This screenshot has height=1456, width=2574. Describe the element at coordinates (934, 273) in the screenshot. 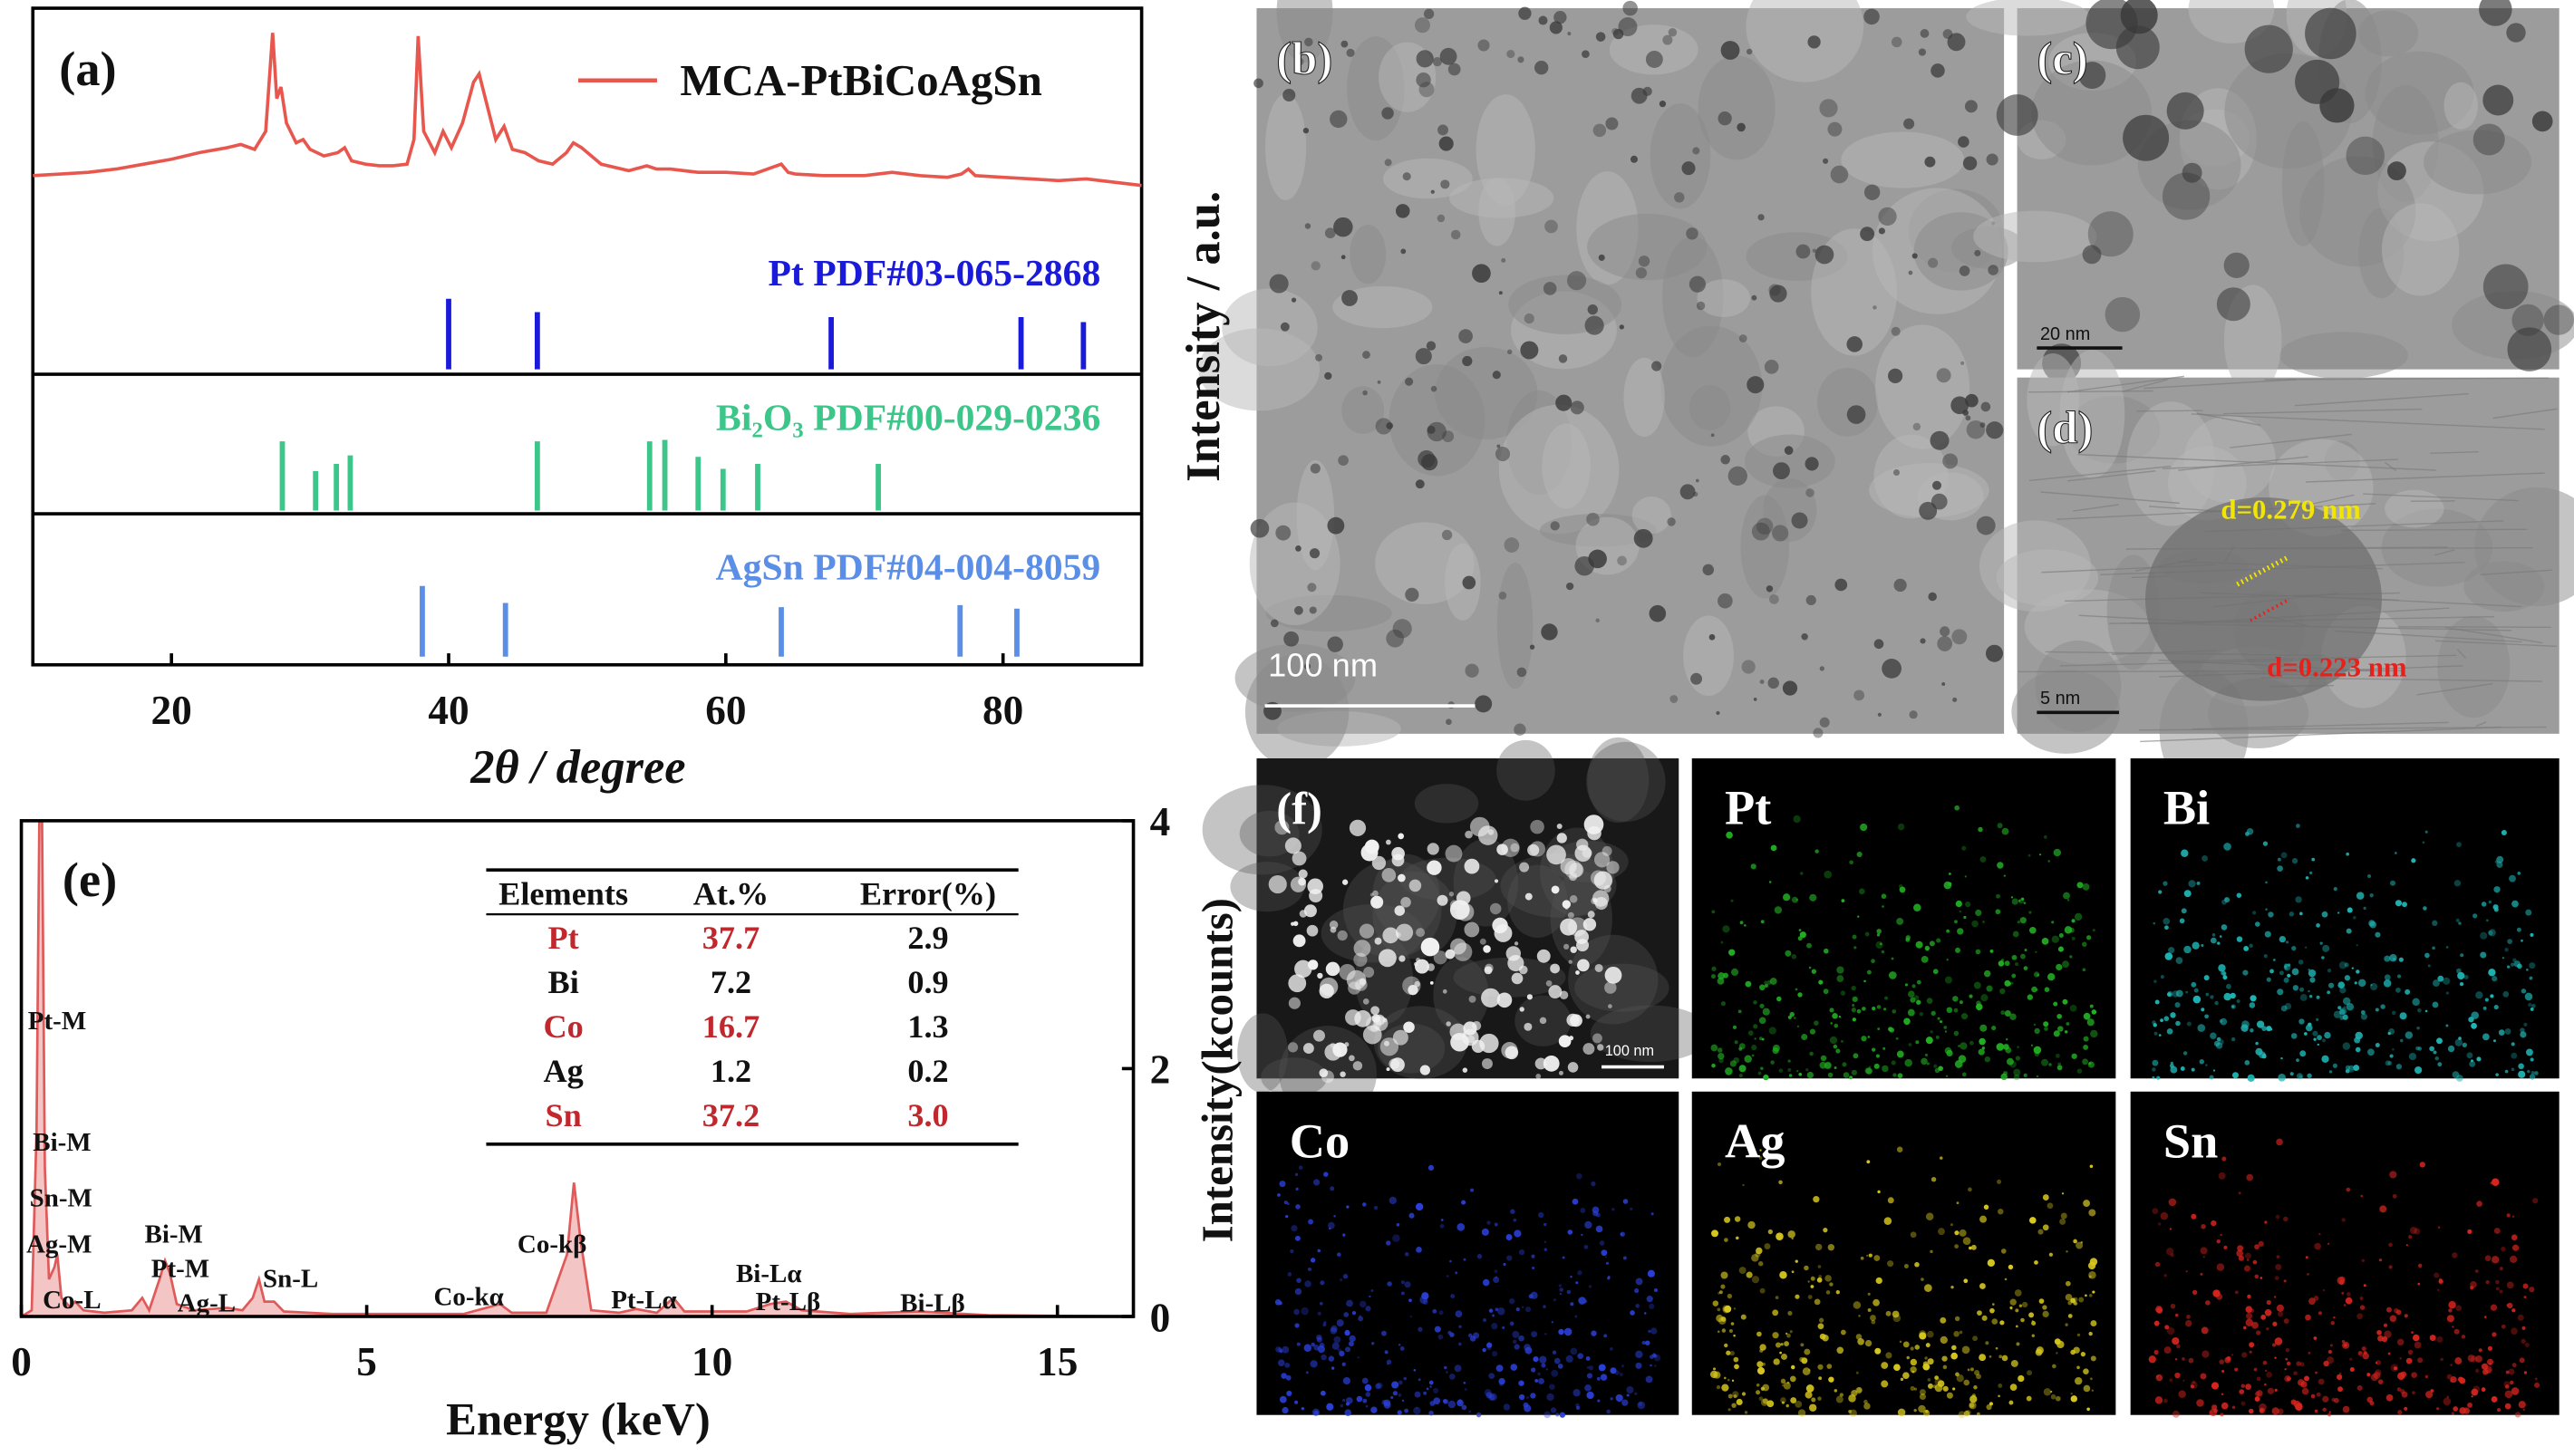

I see `reference-label: Pt PDF#03-065-2868` at that location.